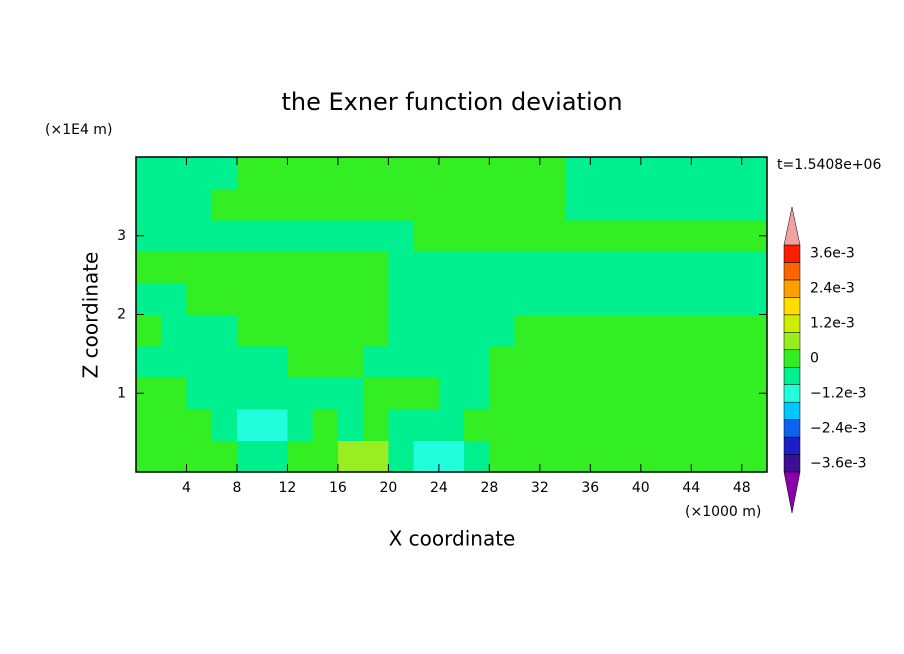 This screenshot has width=904, height=654. What do you see at coordinates (451, 102) in the screenshot?
I see `chart-title: the Exner function deviation` at bounding box center [451, 102].